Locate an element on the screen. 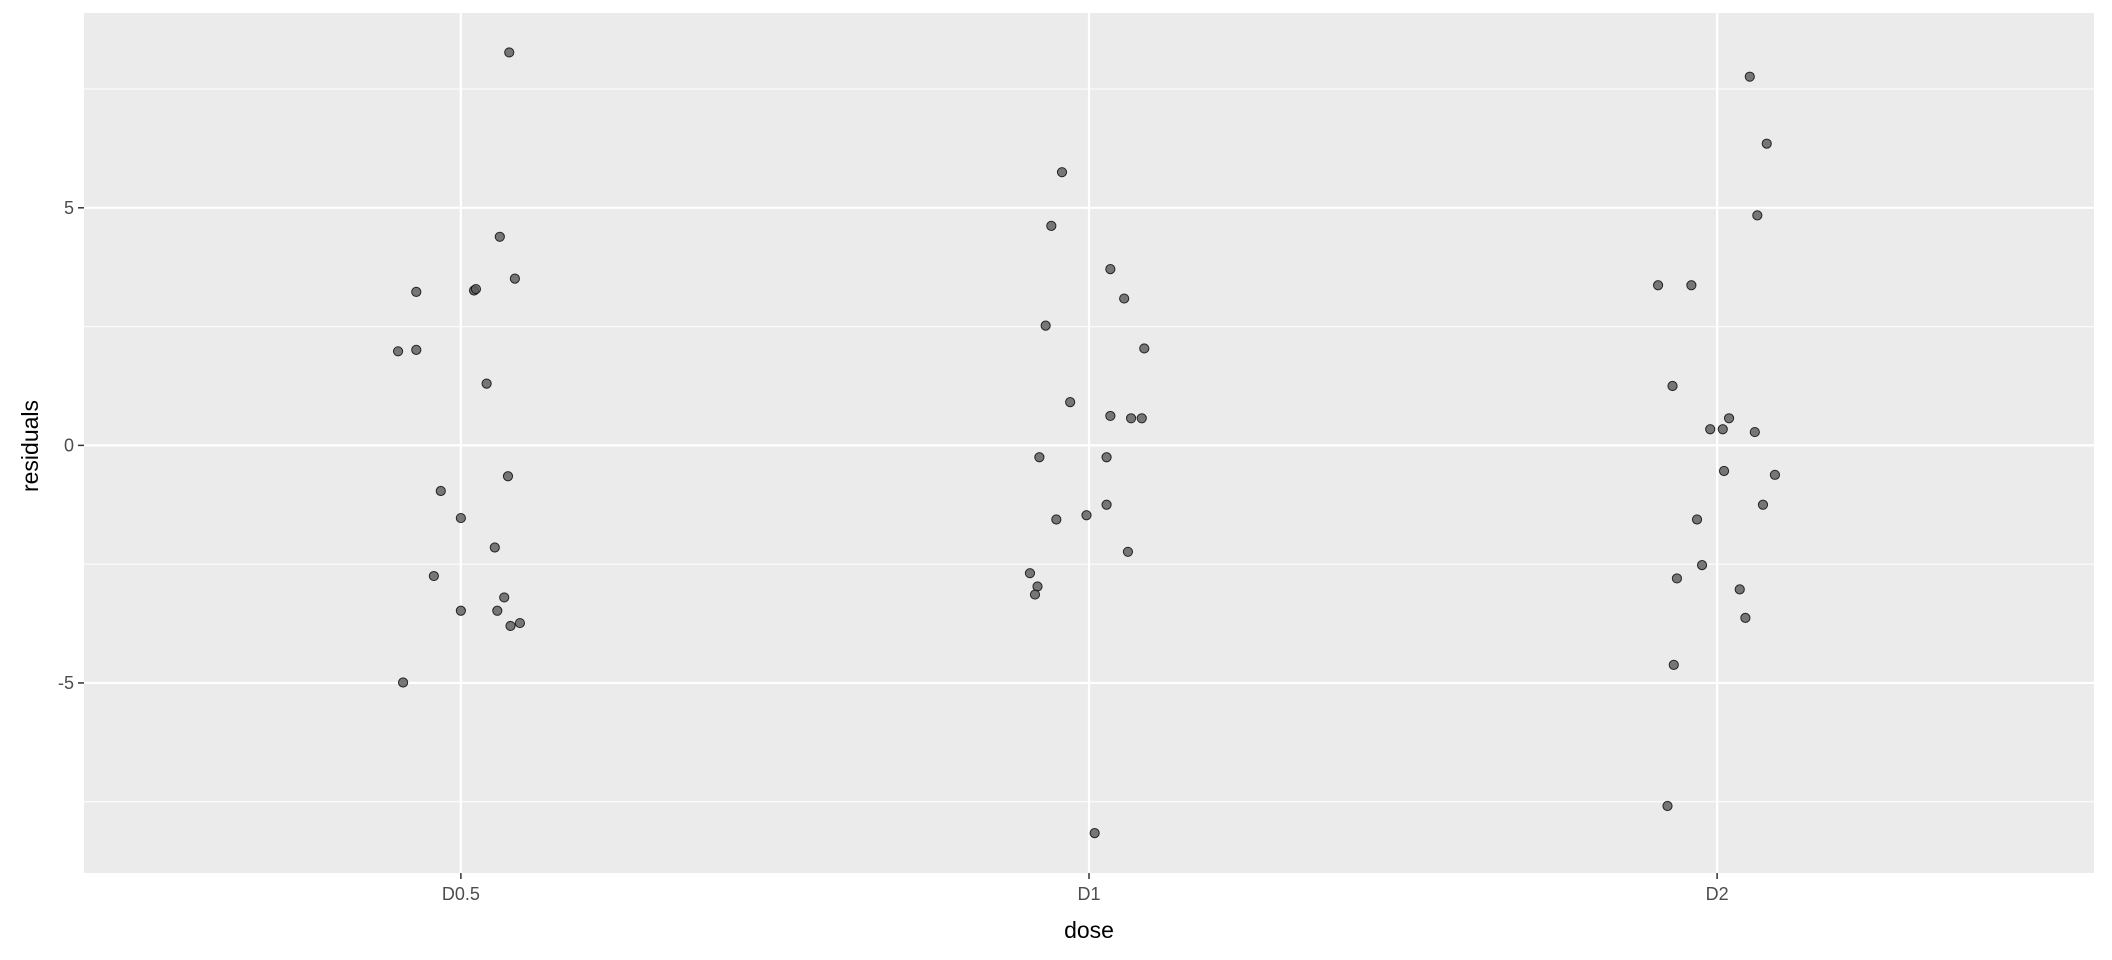 This screenshot has height=960, width=2112. x-axis: D0.5 D1 D2 is located at coordinates (1085, 888).